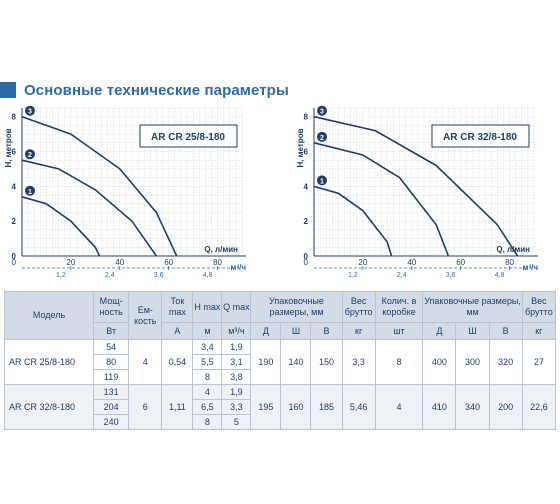 This screenshot has width=560, height=504. Describe the element at coordinates (236, 331) in the screenshot. I see `unit-qmax: м³/ч` at that location.